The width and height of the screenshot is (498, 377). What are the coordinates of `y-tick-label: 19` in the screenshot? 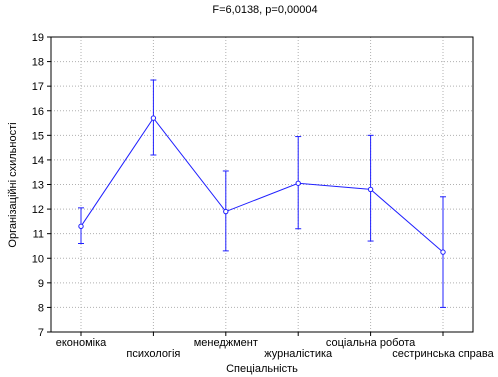 It's located at (38, 38).